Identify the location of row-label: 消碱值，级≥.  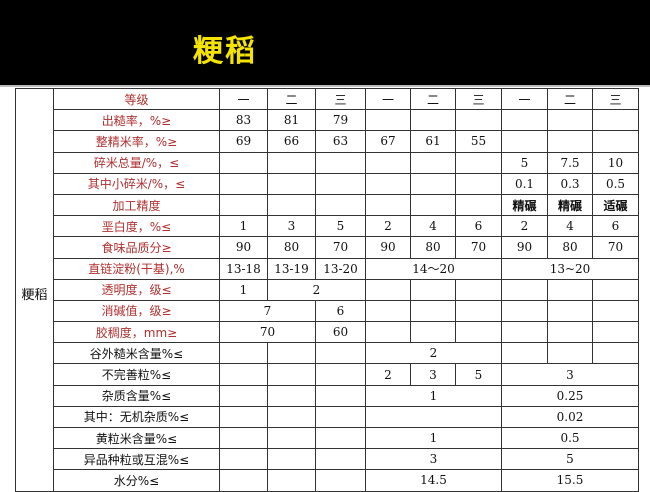
(136, 311).